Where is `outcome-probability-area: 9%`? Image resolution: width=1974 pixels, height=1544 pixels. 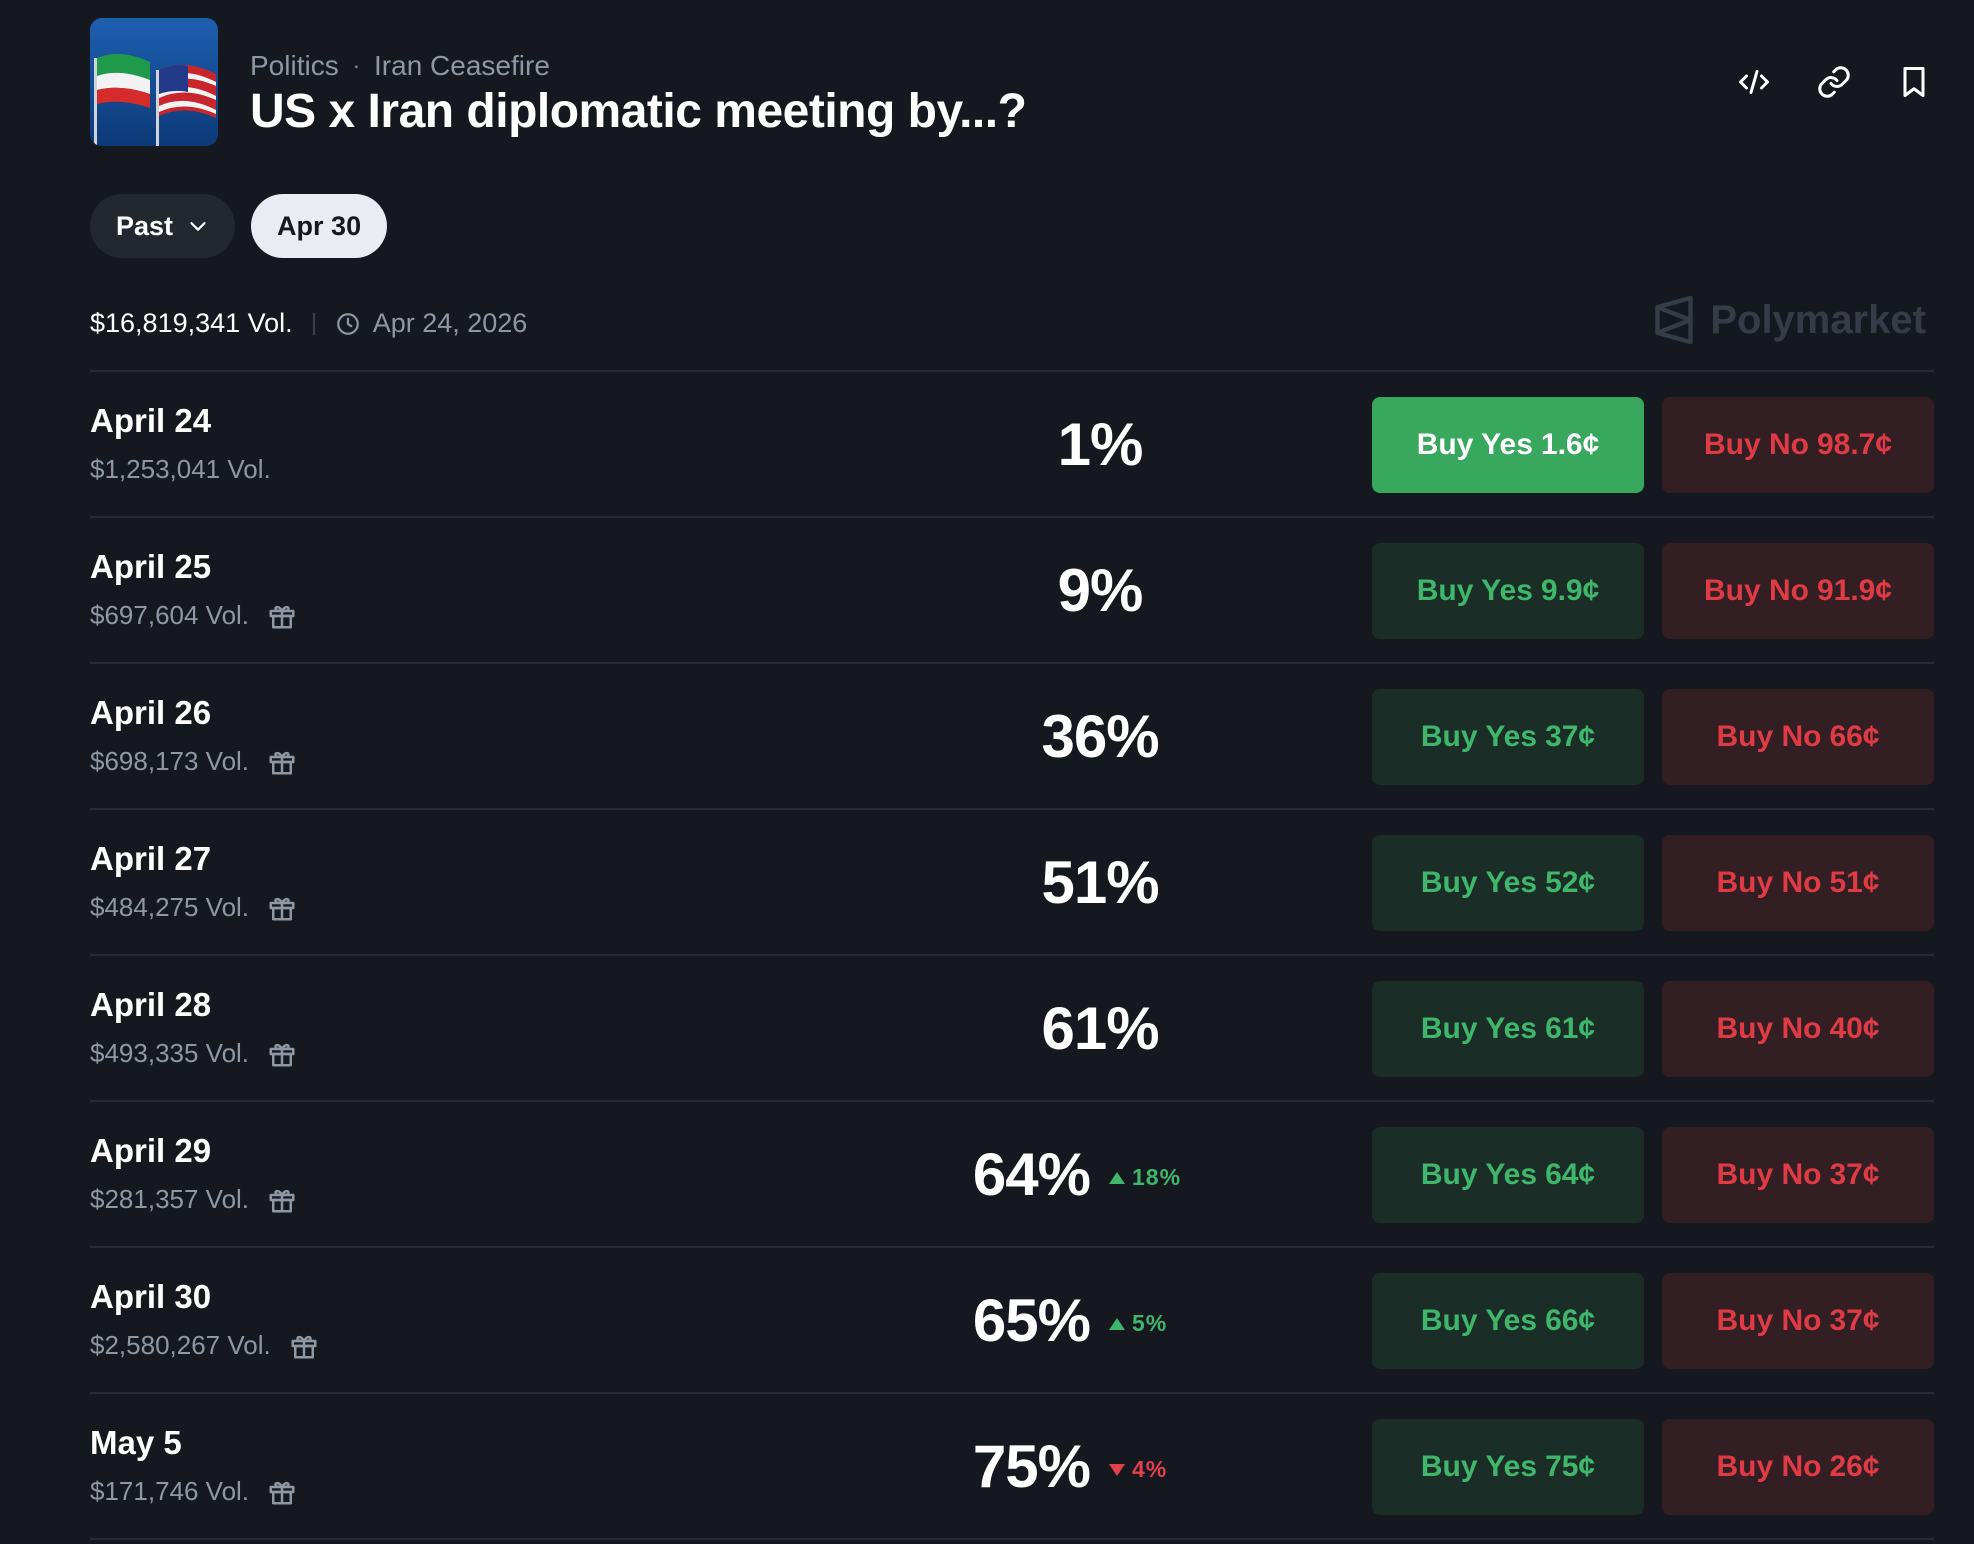
outcome-probability-area: 9% is located at coordinates (1100, 590).